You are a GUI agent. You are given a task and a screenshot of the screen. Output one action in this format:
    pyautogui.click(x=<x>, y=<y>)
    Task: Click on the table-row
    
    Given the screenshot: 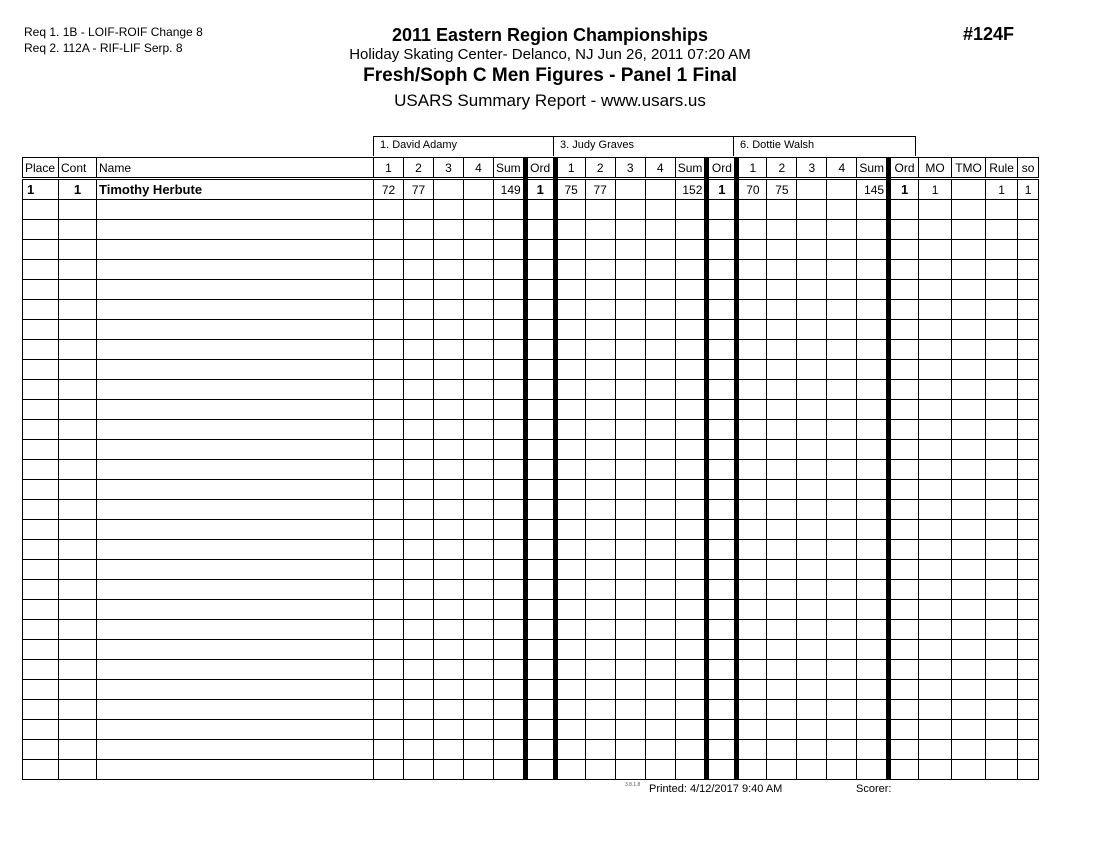 What is the action you would take?
    pyautogui.click(x=531, y=549)
    